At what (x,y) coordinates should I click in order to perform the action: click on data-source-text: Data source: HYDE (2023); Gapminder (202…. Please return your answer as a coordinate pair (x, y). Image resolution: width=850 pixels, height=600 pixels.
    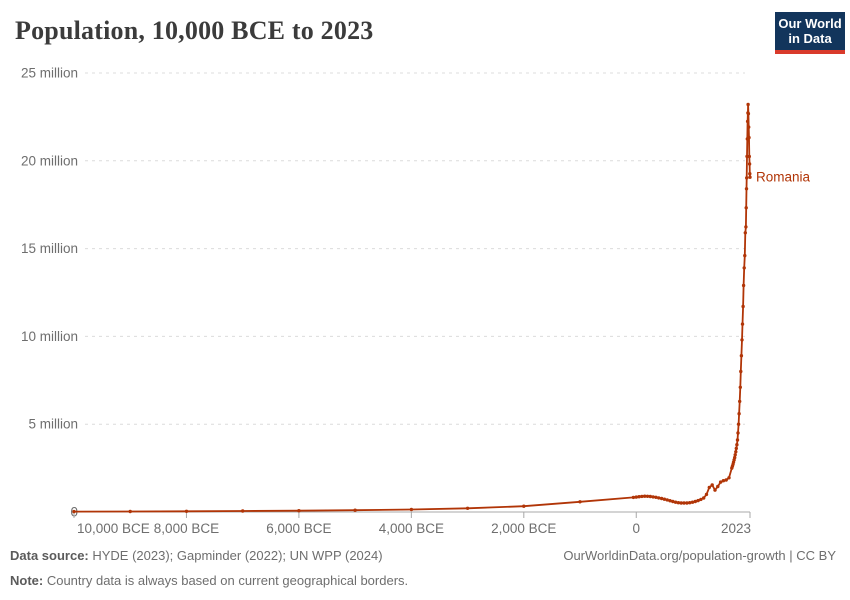
    Looking at the image, I should click on (196, 555).